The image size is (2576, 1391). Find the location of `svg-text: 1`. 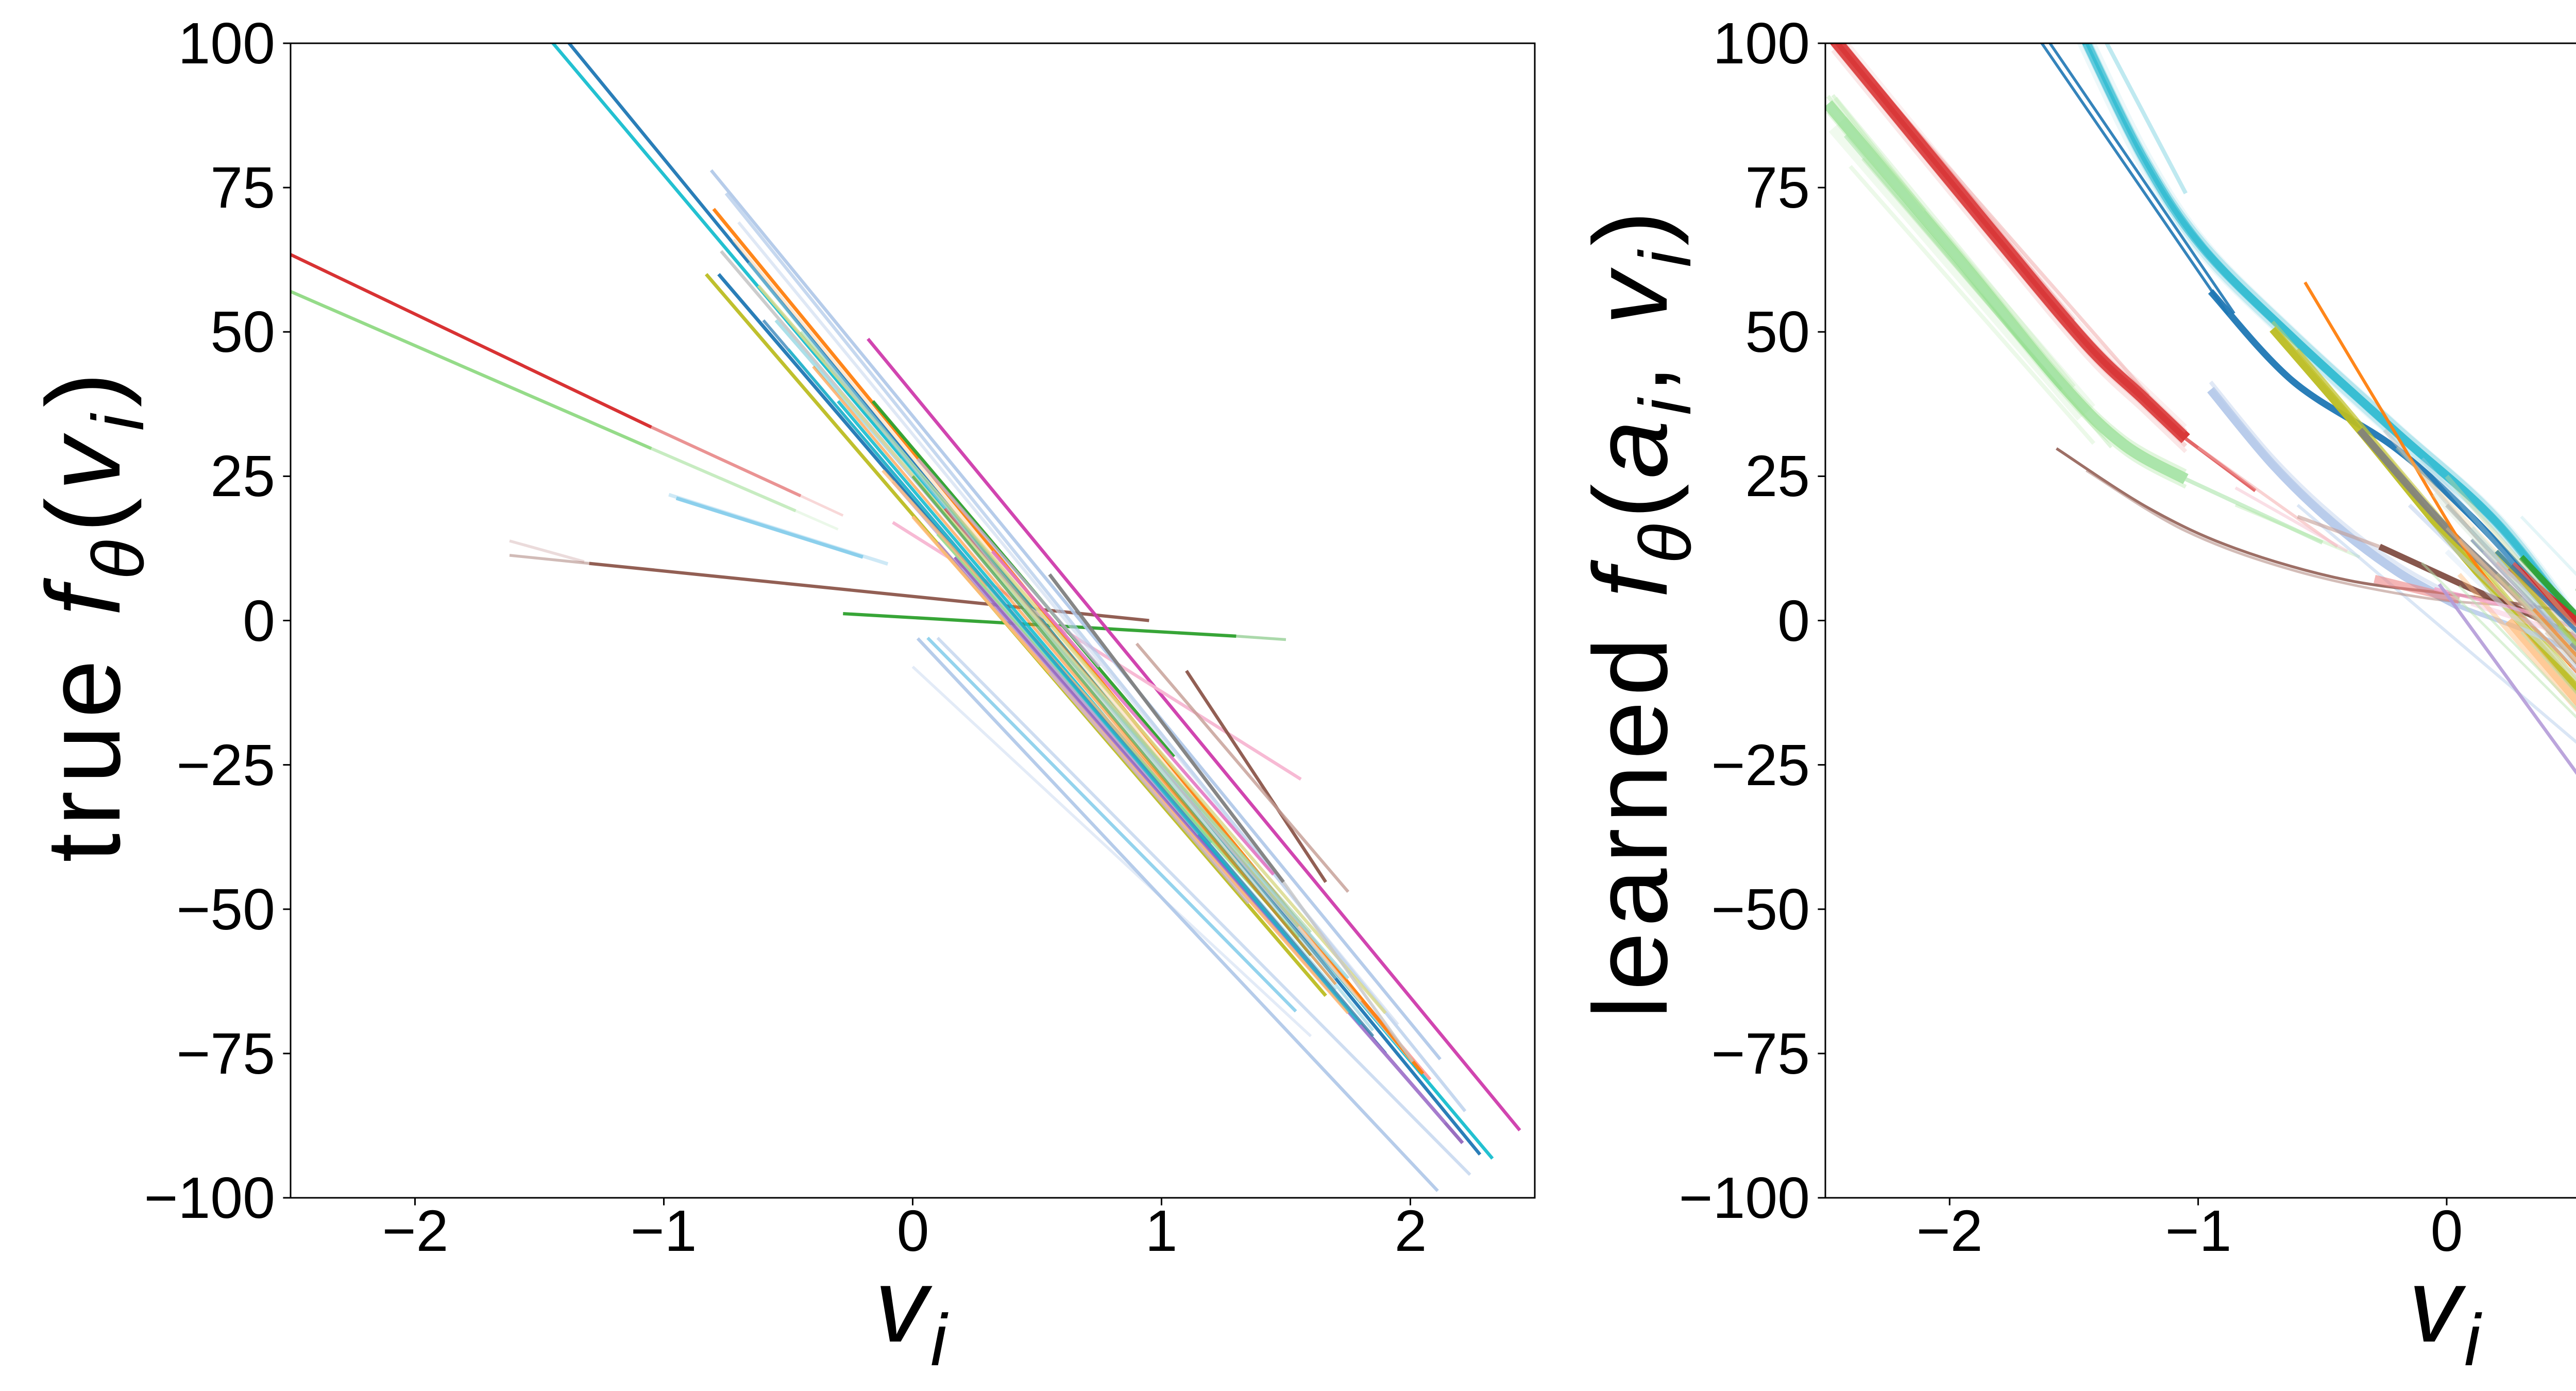

svg-text: 1 is located at coordinates (1161, 1230).